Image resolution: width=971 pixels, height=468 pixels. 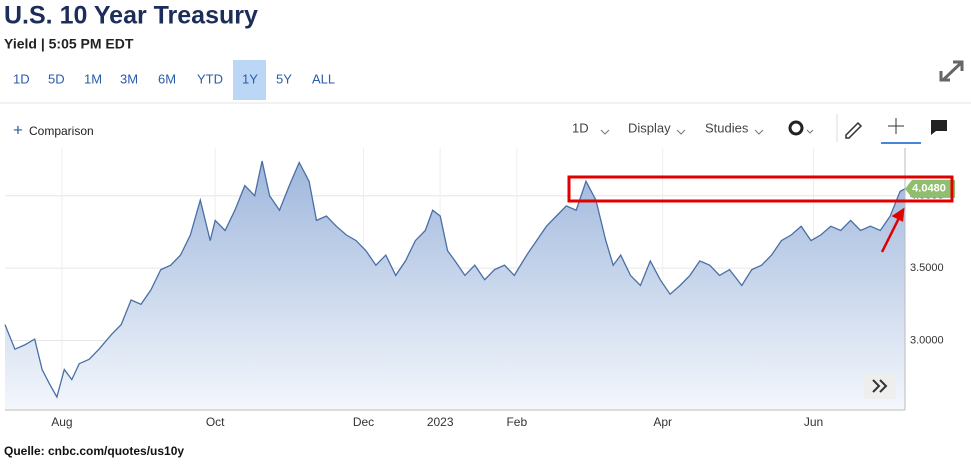 What do you see at coordinates (896, 126) in the screenshot?
I see `crosshair-icon` at bounding box center [896, 126].